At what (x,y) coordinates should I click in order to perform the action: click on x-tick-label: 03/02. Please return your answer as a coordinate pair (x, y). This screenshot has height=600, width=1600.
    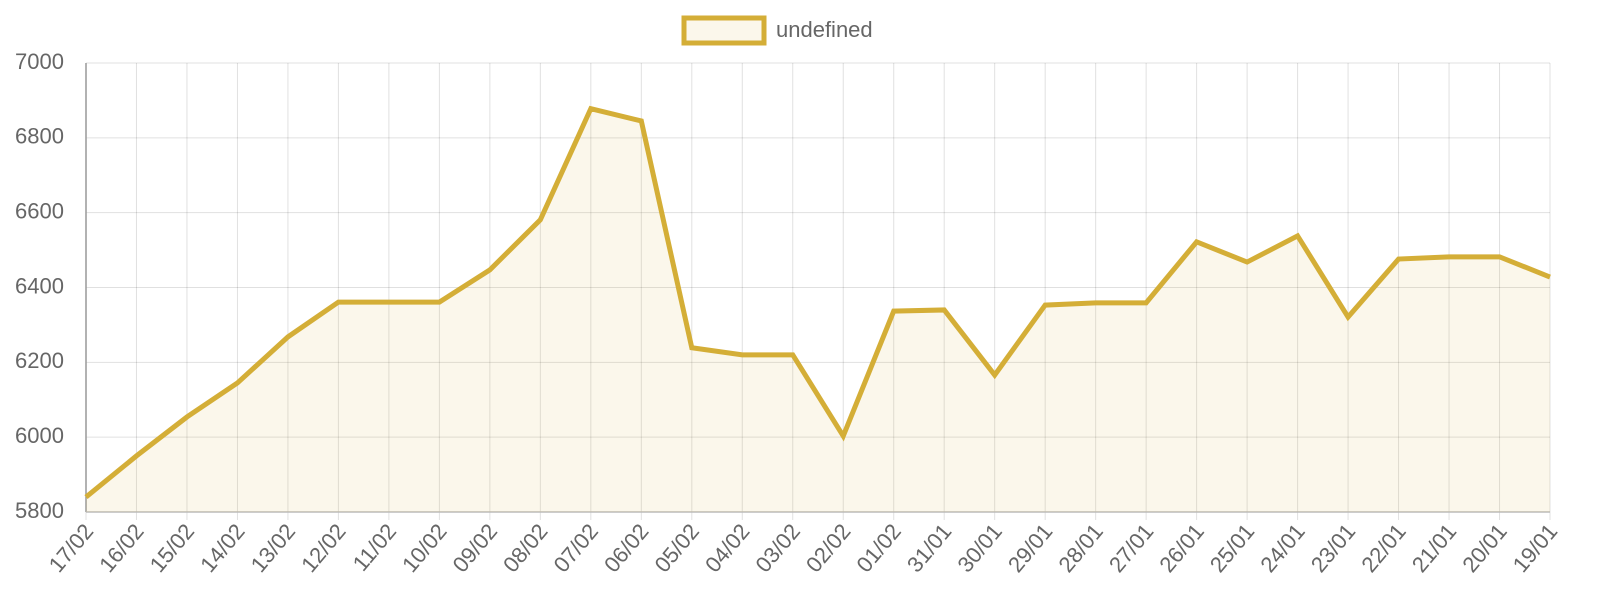
    Looking at the image, I should click on (777, 548).